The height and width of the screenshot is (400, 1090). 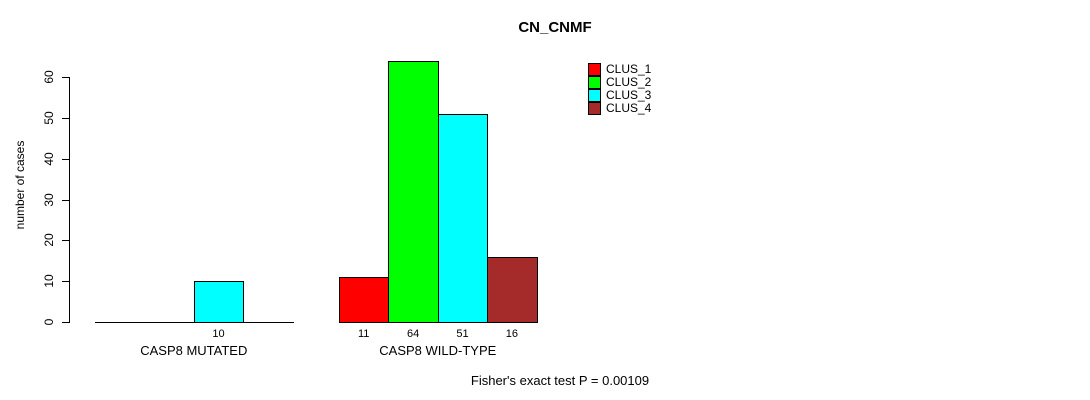 I want to click on legend-item-clus_1: CLUS_1, so click(x=619, y=69).